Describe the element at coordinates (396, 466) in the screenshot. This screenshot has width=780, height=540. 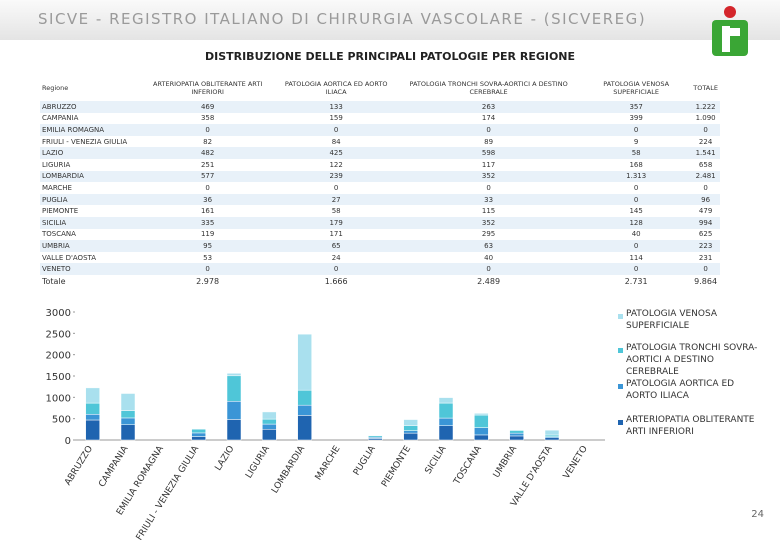
I see `x-tick-label: PIEMONTE` at that location.